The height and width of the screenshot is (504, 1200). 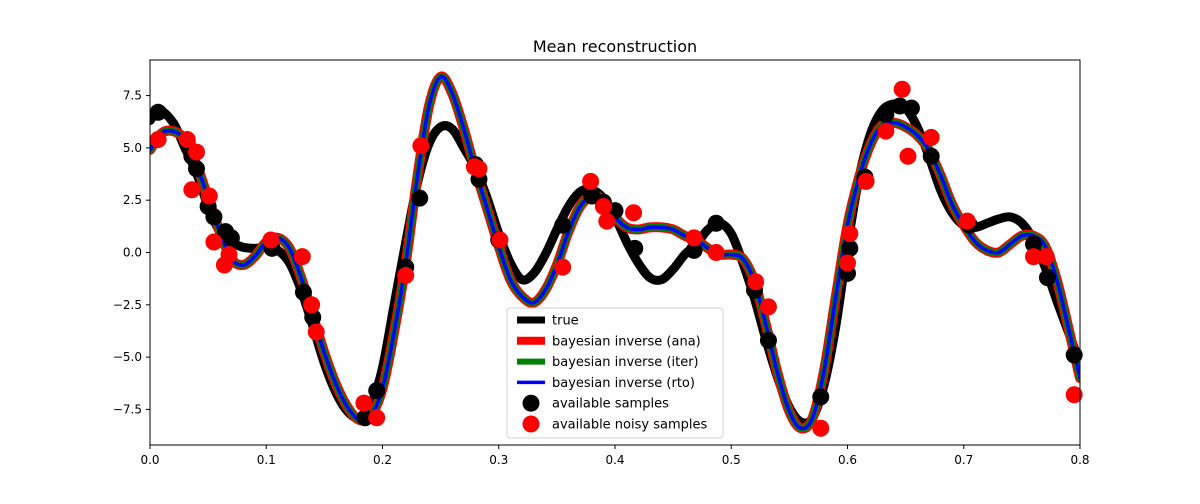 What do you see at coordinates (1079, 460) in the screenshot?
I see `x-tick-label: 0.8` at bounding box center [1079, 460].